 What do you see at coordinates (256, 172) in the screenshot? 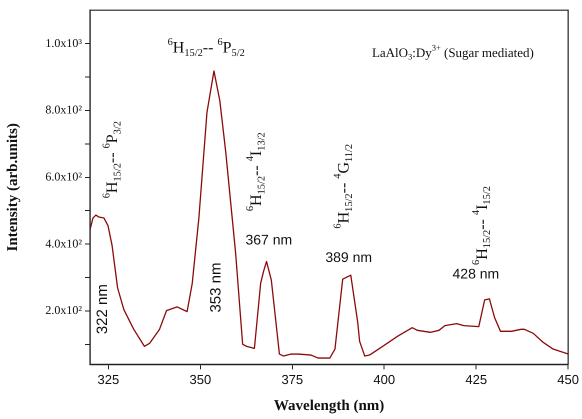
I see `annotation: 6H15/2-- 4I13/2` at bounding box center [256, 172].